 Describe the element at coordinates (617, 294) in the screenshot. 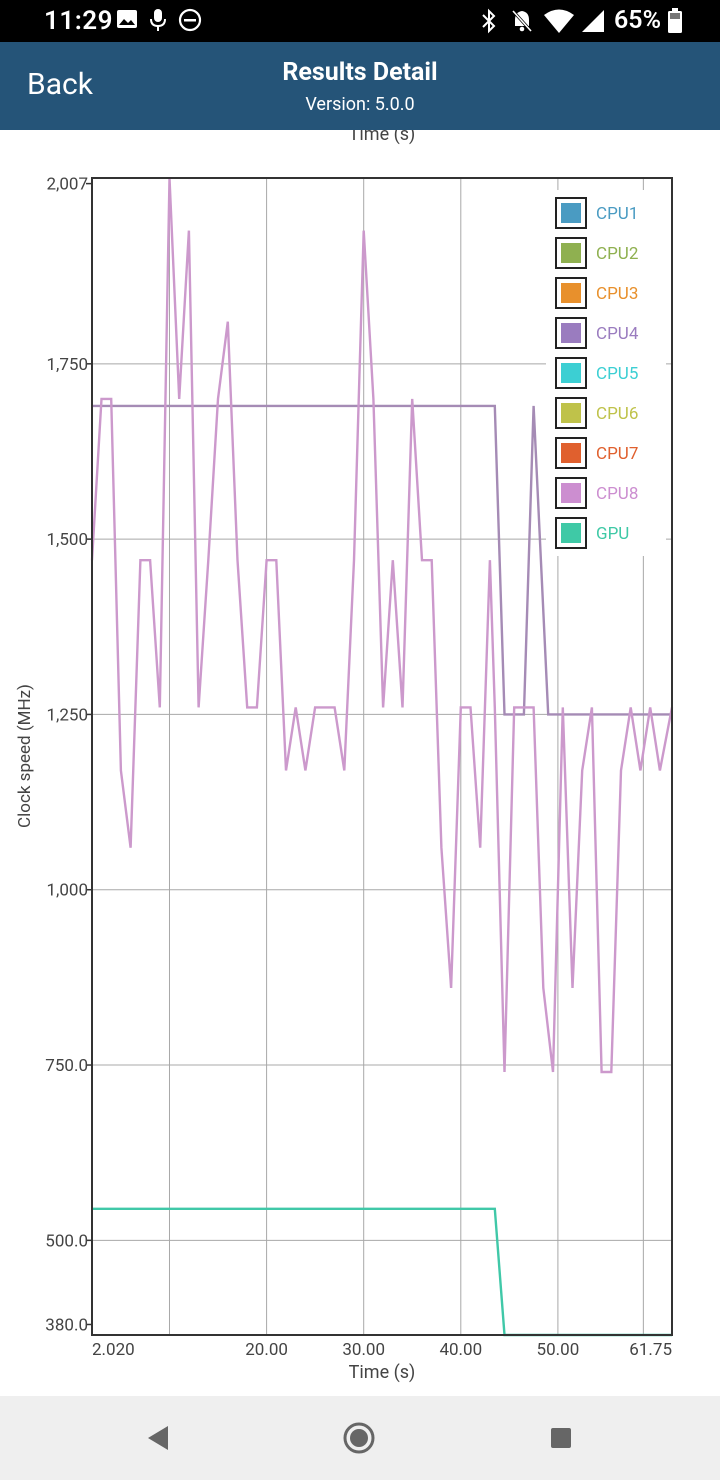

I see `legend-label: CPU3` at that location.